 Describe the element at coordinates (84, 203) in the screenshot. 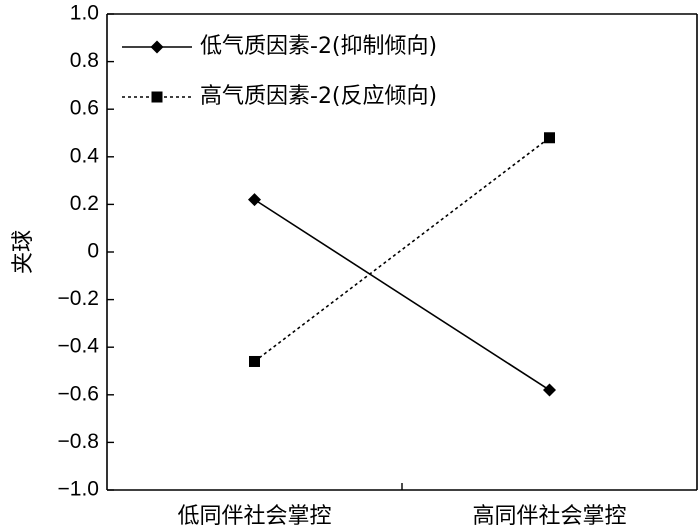

I see `y-tick-label: 0.2` at that location.